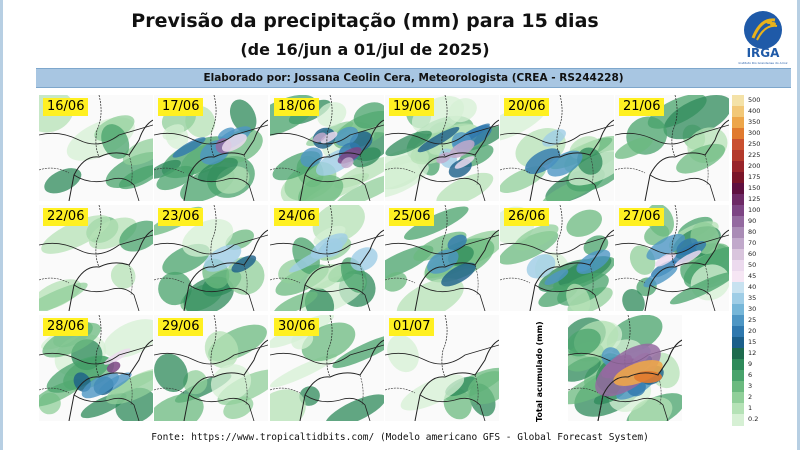  What do you see at coordinates (752, 276) in the screenshot?
I see `colorbar-label: 45` at bounding box center [752, 276].